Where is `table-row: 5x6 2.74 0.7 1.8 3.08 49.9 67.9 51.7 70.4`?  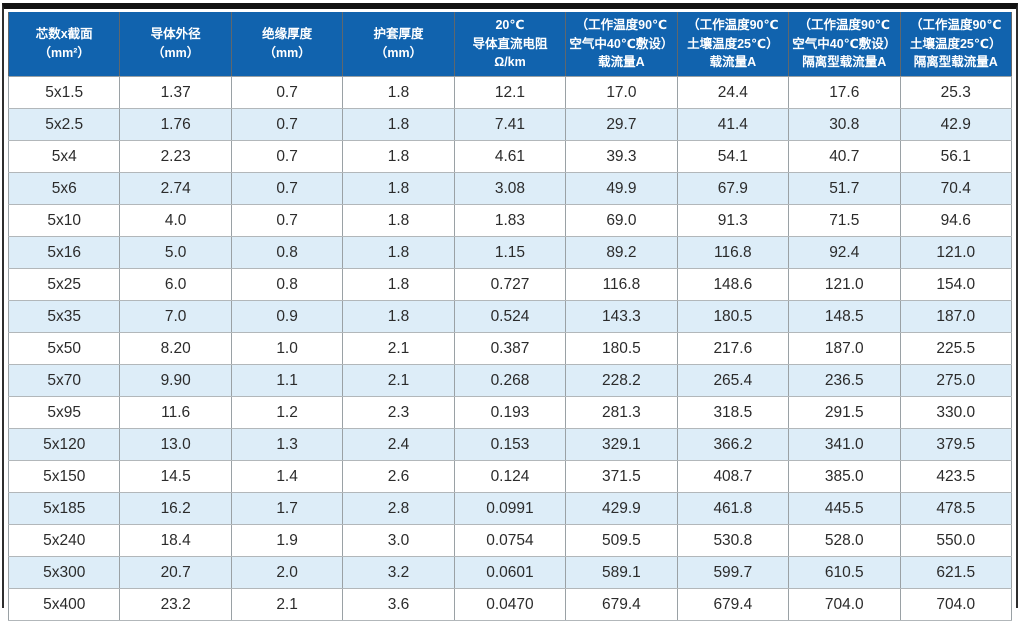
table-row: 5x6 2.74 0.7 1.8 3.08 49.9 67.9 51.7 70.4 is located at coordinates (509, 188).